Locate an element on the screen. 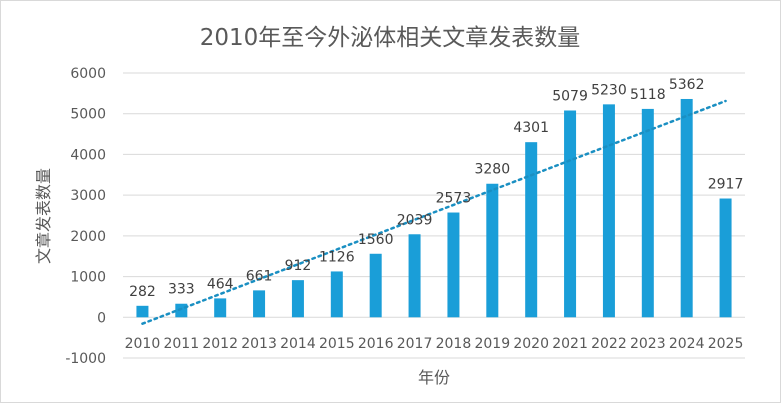 The height and width of the screenshot is (403, 781). y-tick-label: 3000 is located at coordinates (88, 196).